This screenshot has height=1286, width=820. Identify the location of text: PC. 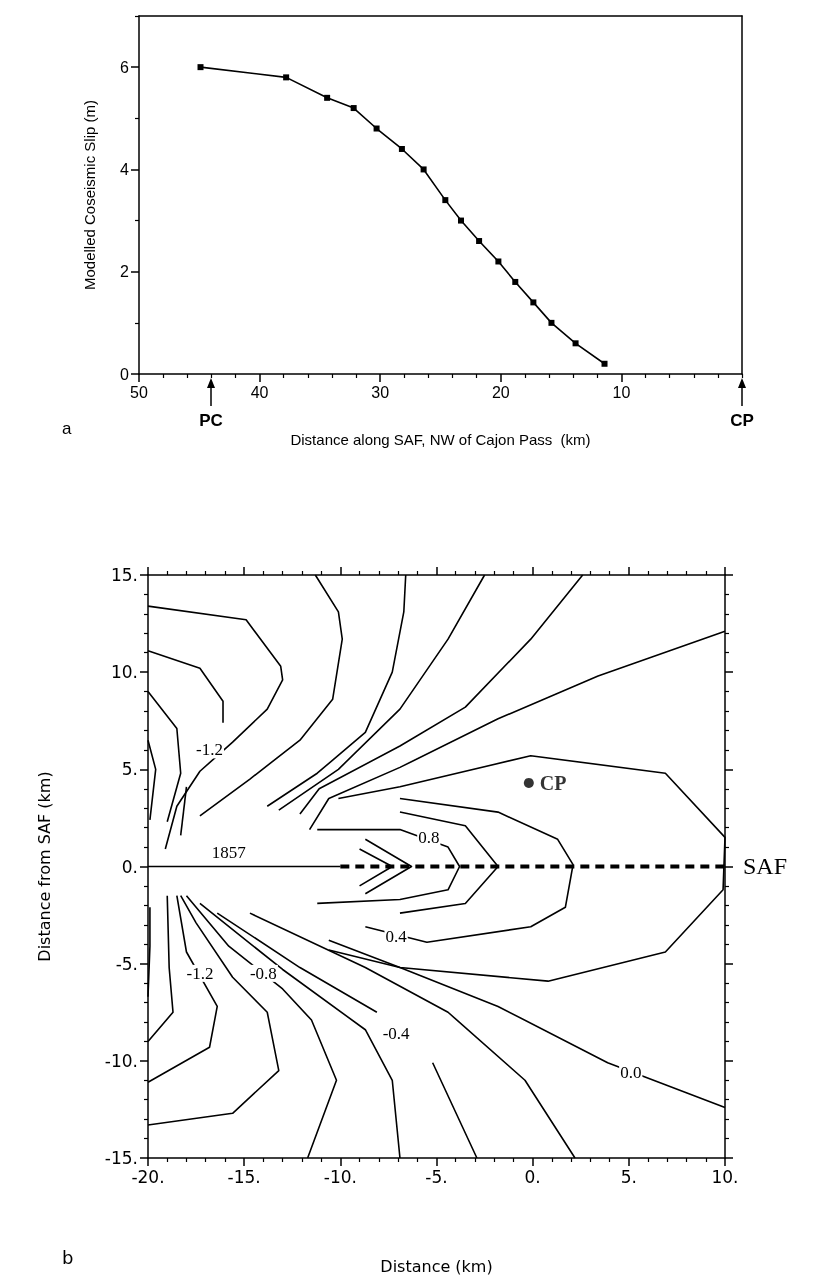
(211, 420).